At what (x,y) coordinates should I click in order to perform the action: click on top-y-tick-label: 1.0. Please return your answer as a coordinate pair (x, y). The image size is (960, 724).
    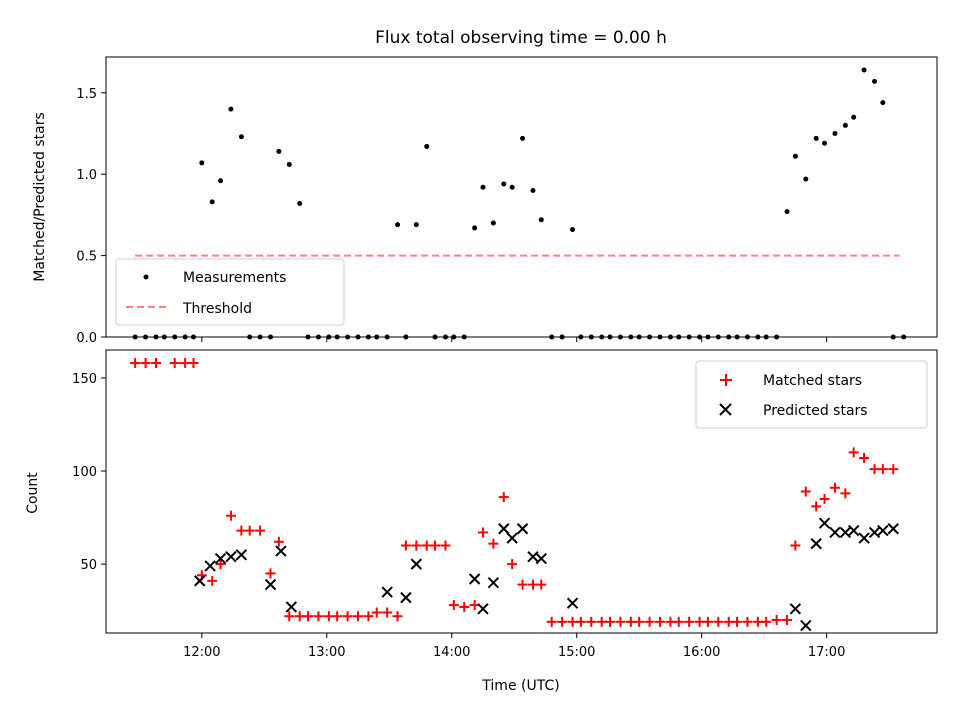
    Looking at the image, I should click on (86, 175).